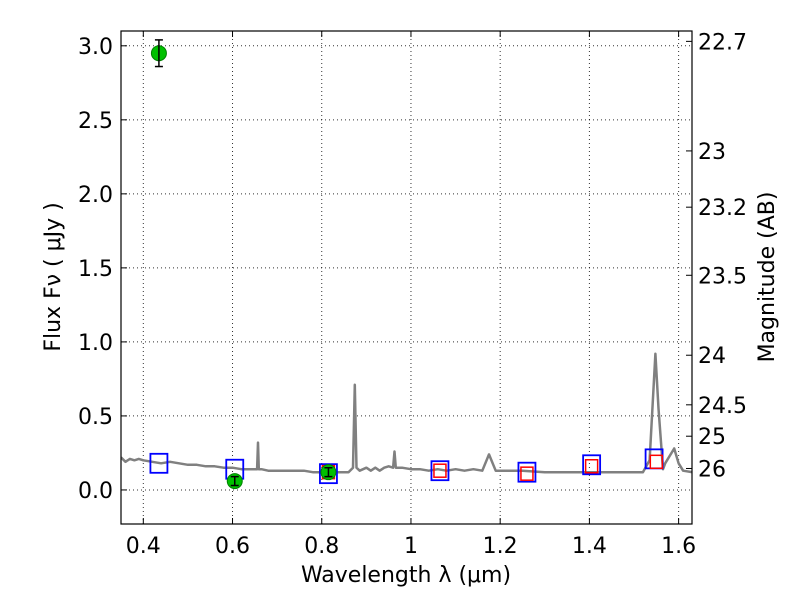 This screenshot has height=600, width=800. Describe the element at coordinates (232, 546) in the screenshot. I see `x-tick-label: 0.6` at that location.